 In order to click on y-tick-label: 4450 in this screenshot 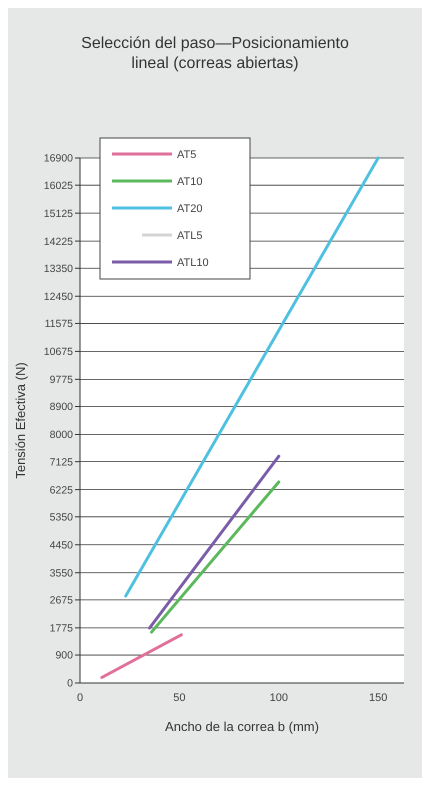, I will do `click(62, 545)`.